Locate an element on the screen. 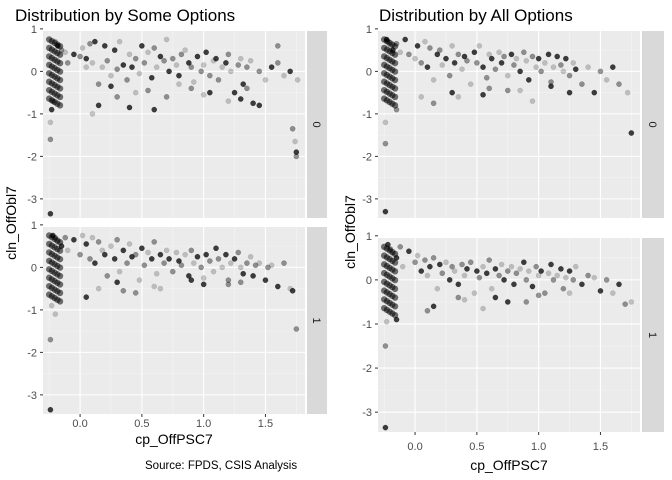 This screenshot has width=672, height=480. x-tick-label: 1.5 is located at coordinates (600, 447).